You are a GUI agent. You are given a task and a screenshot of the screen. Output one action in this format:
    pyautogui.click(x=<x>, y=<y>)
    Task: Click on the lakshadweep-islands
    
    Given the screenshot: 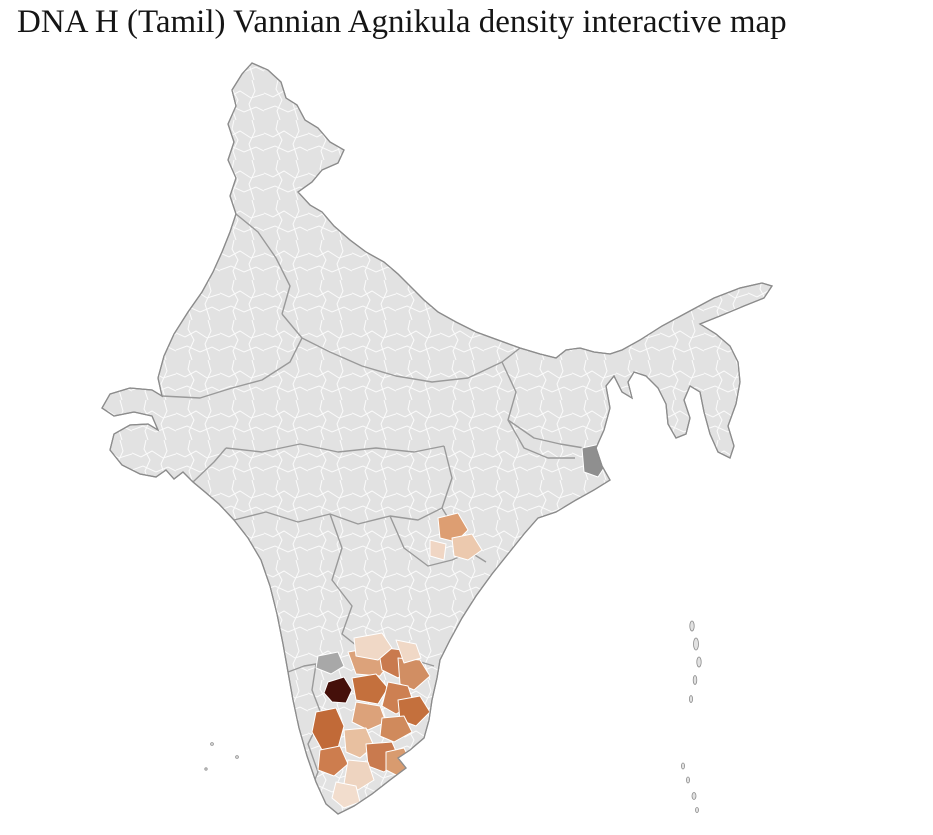 What is the action you would take?
    pyautogui.click(x=221, y=756)
    